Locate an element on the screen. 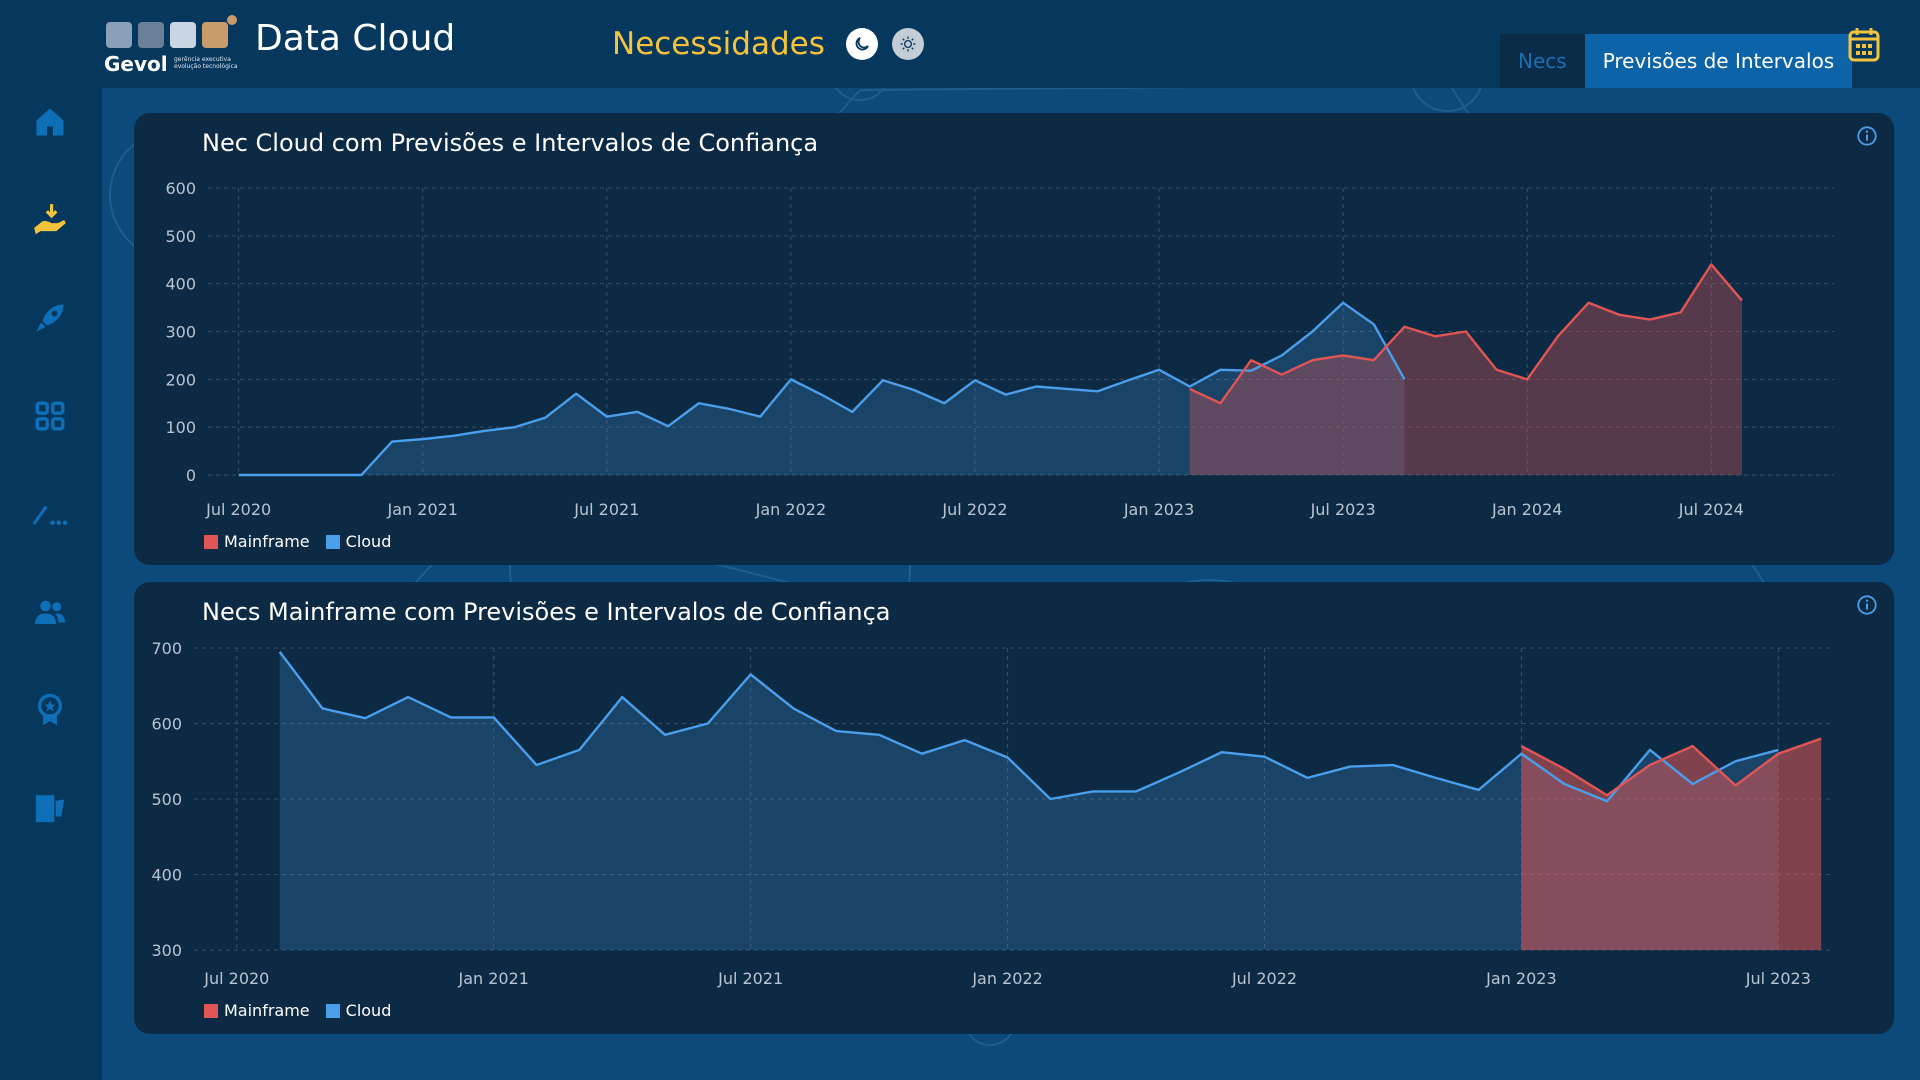 This screenshot has height=1080, width=1920. app-title: Data Cloud is located at coordinates (355, 38).